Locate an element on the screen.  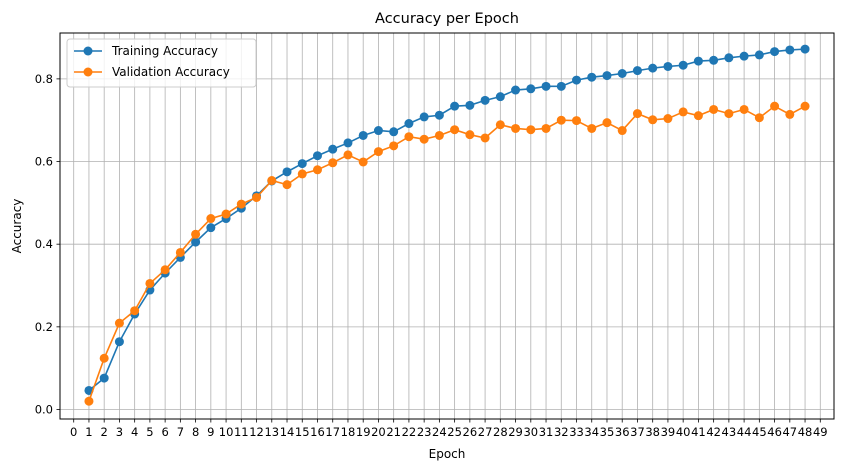
x-tick-label: 27 is located at coordinates (485, 432).